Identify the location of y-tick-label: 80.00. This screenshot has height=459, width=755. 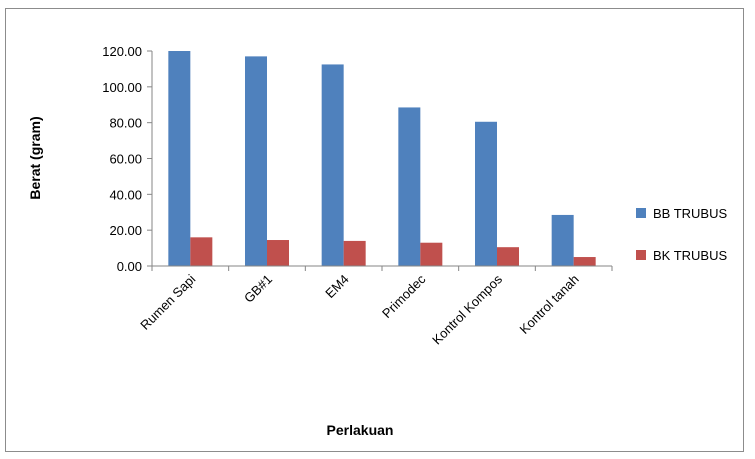
(125, 123).